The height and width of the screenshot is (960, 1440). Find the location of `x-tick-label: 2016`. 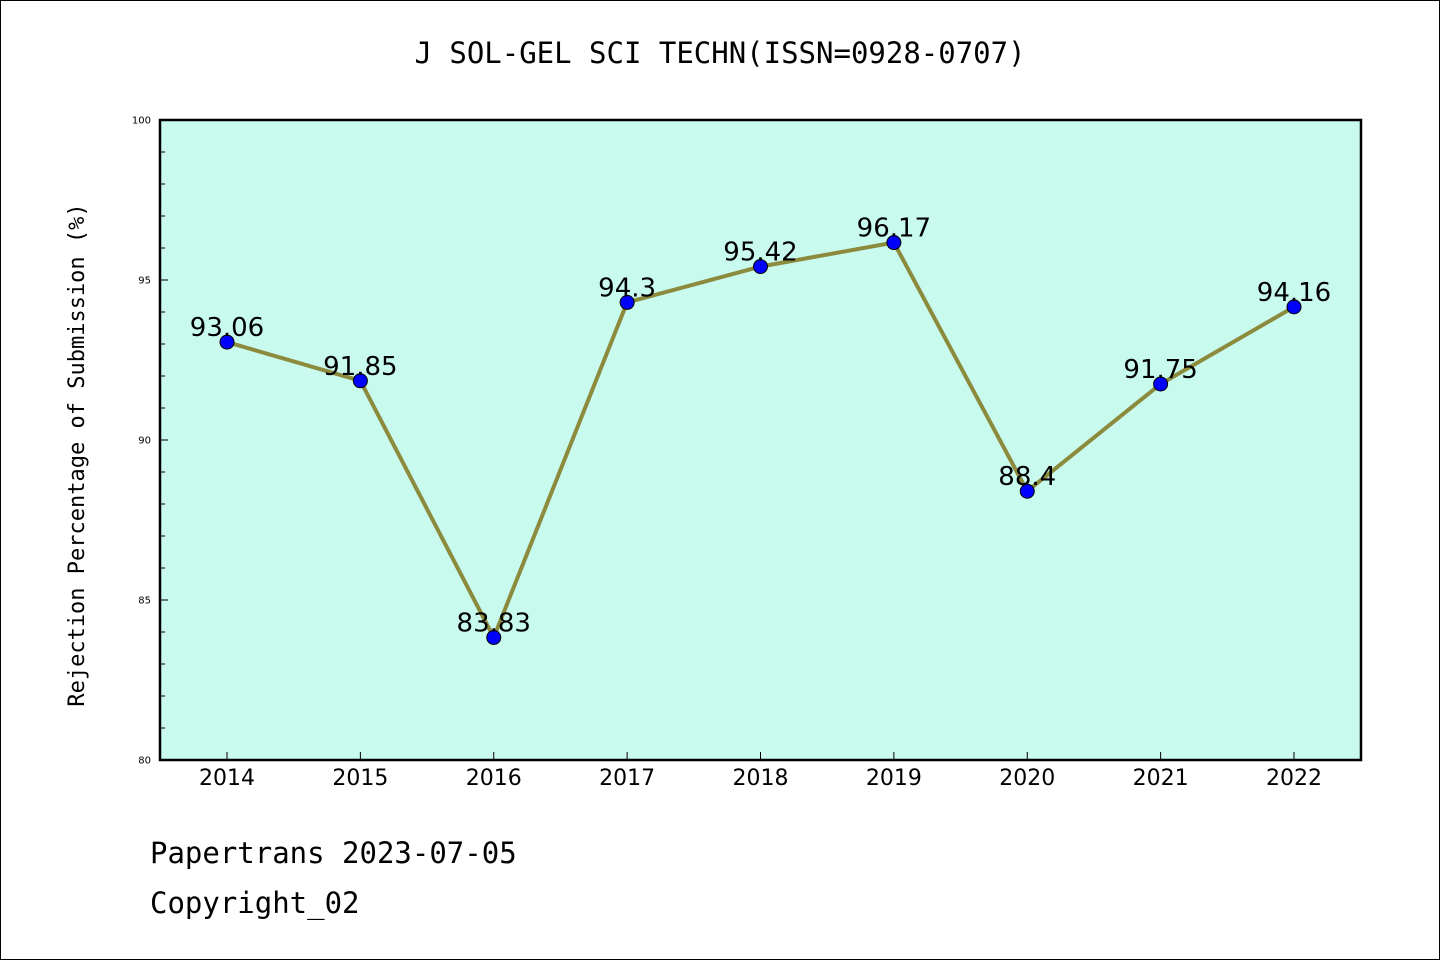

x-tick-label: 2016 is located at coordinates (494, 778).